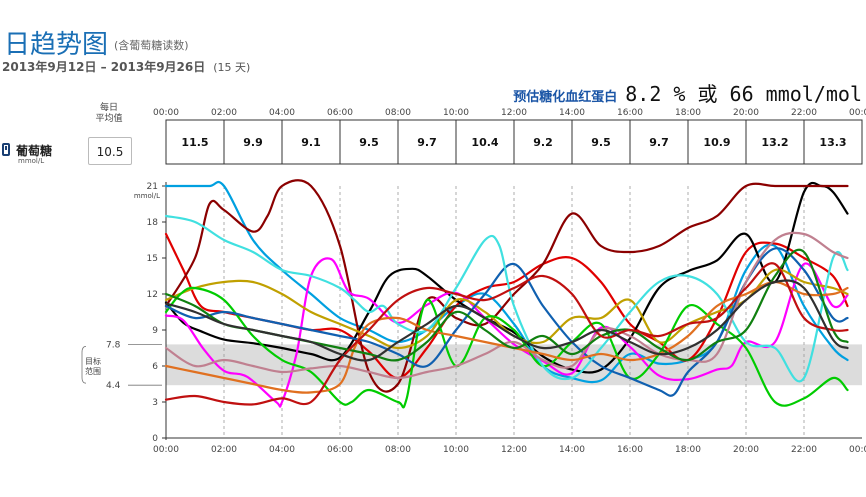 This screenshot has width=866, height=497. Describe the element at coordinates (572, 113) in the screenshot. I see `x-tick-label-top: 14:00` at that location.